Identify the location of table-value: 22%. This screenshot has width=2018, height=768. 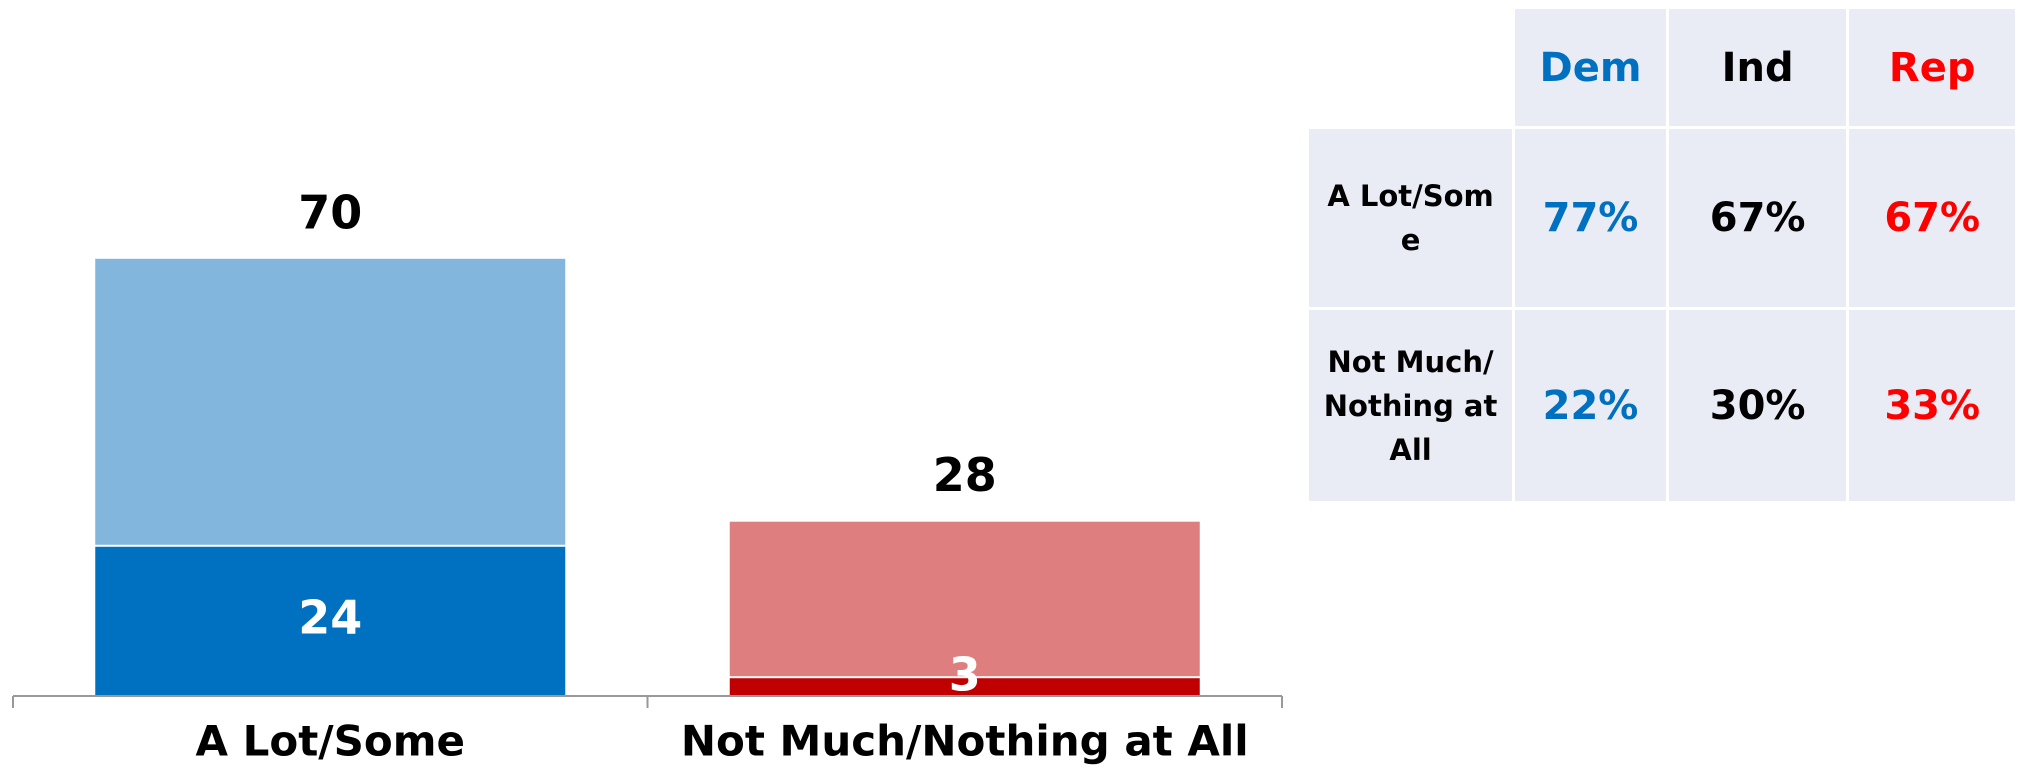
(1590, 405).